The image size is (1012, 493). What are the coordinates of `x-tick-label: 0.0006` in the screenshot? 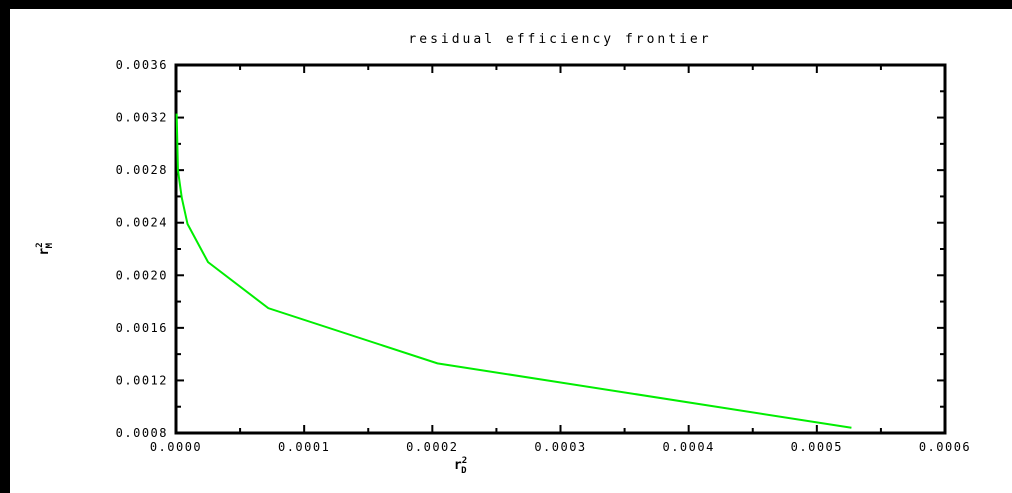 It's located at (945, 447).